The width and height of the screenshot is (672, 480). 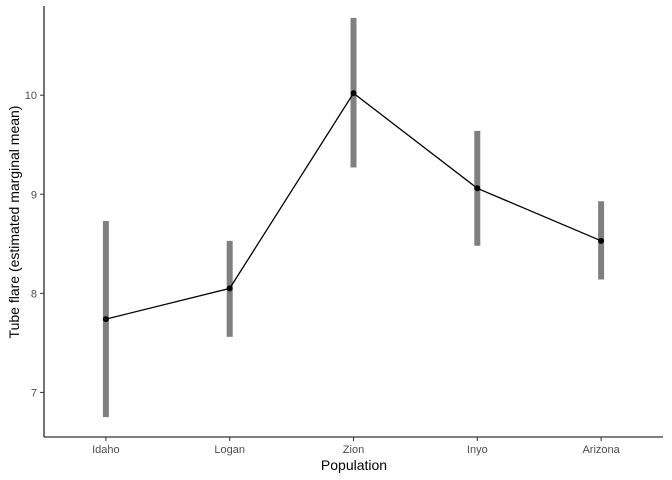 What do you see at coordinates (601, 240) in the screenshot?
I see `mean-point-arizona` at bounding box center [601, 240].